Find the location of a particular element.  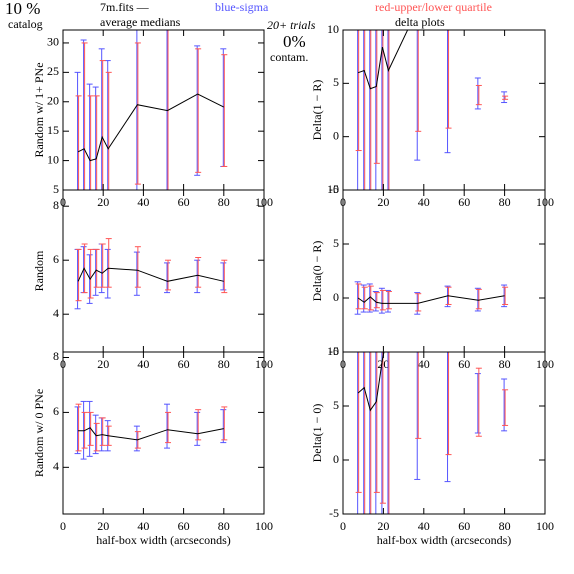

legend-blue: blue-sigma is located at coordinates (242, 7).